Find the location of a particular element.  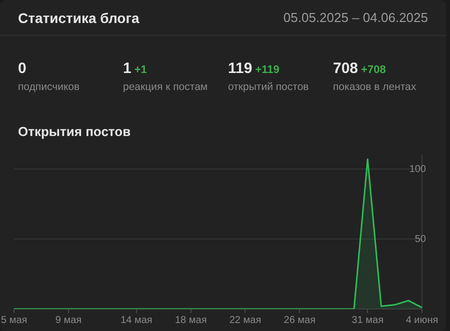

text: показов в лентах is located at coordinates (375, 87).